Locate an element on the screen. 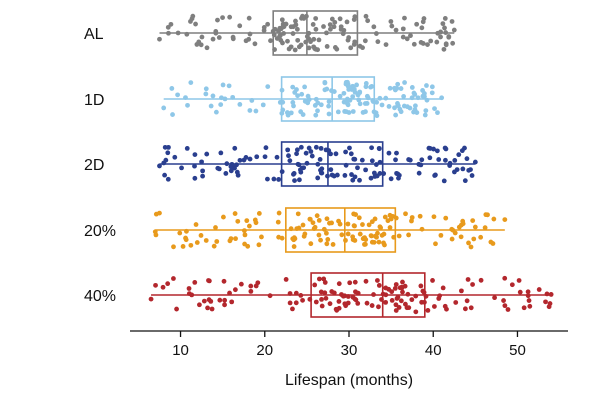  x-tick-label: 20 is located at coordinates (264, 350).